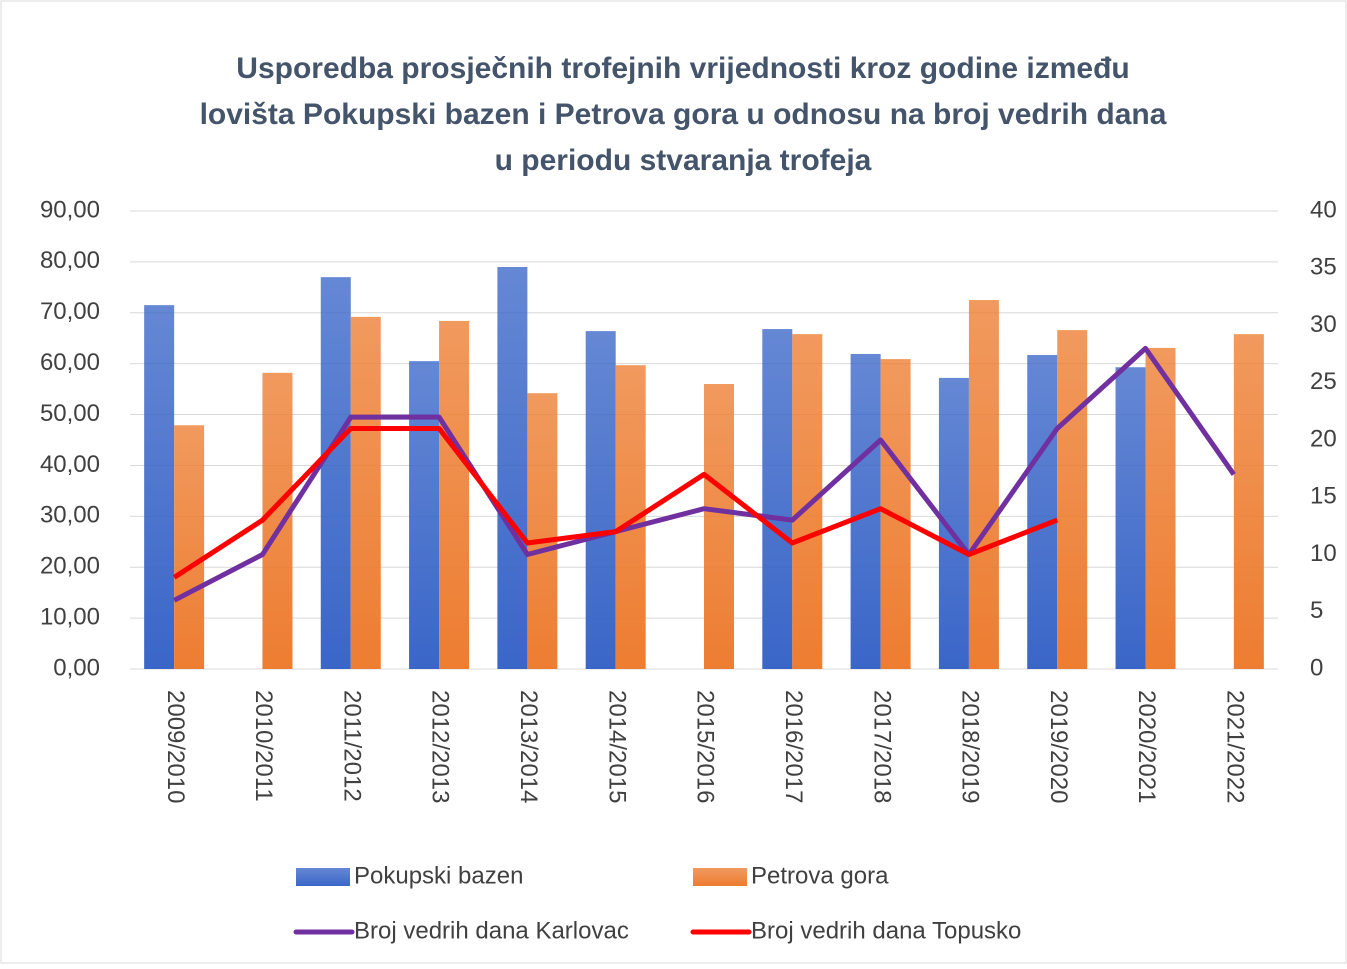 The image size is (1347, 969). What do you see at coordinates (70, 464) in the screenshot?
I see `y-tick-label: 40,00` at bounding box center [70, 464].